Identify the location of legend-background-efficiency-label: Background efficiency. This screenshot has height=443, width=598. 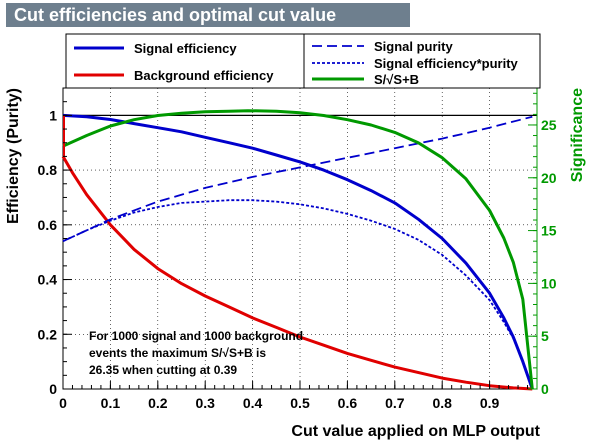
(204, 75).